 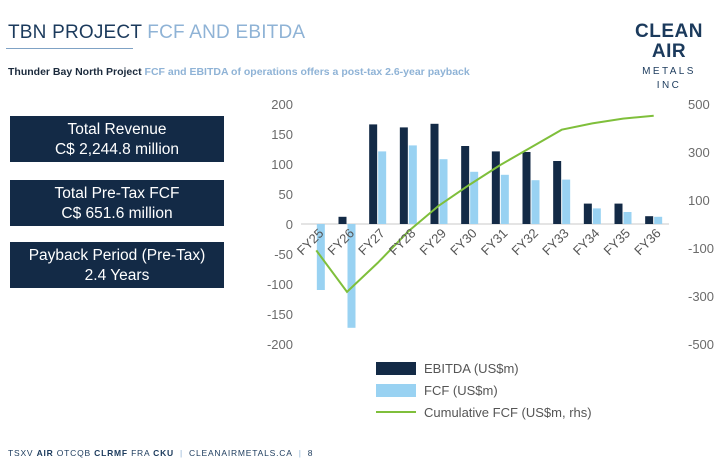 What do you see at coordinates (402, 242) in the screenshot?
I see `x-tick-label: FY28` at bounding box center [402, 242].